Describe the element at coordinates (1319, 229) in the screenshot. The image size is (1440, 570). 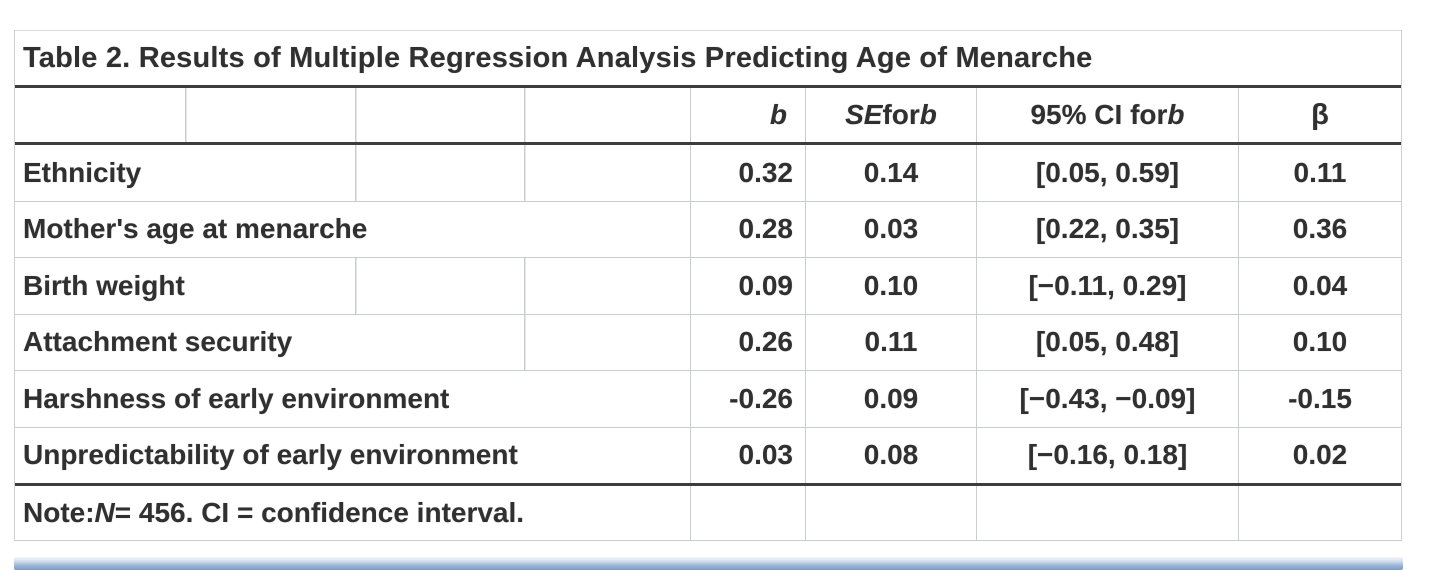
I see `cell-beta: 0.36` at that location.